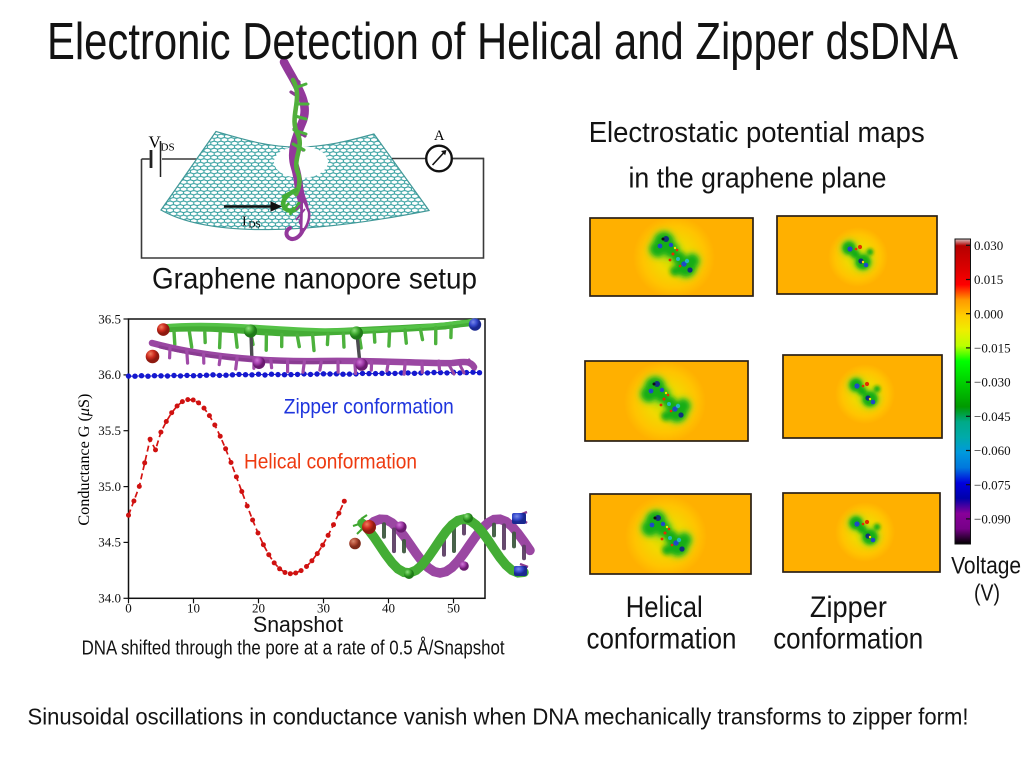  What do you see at coordinates (298, 624) in the screenshot?
I see `svg-text: Snapshot` at bounding box center [298, 624].